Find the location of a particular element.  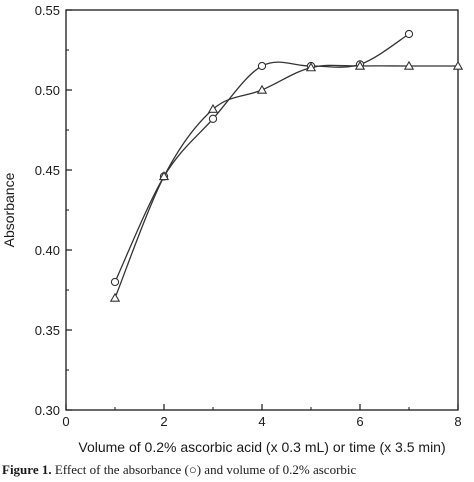

x-tick-label: 8 is located at coordinates (457, 421).